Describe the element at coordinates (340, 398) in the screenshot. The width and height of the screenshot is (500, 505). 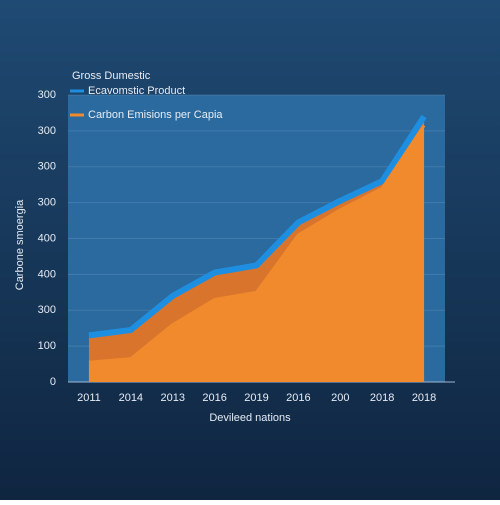
I see `x-tick-label: 200` at that location.